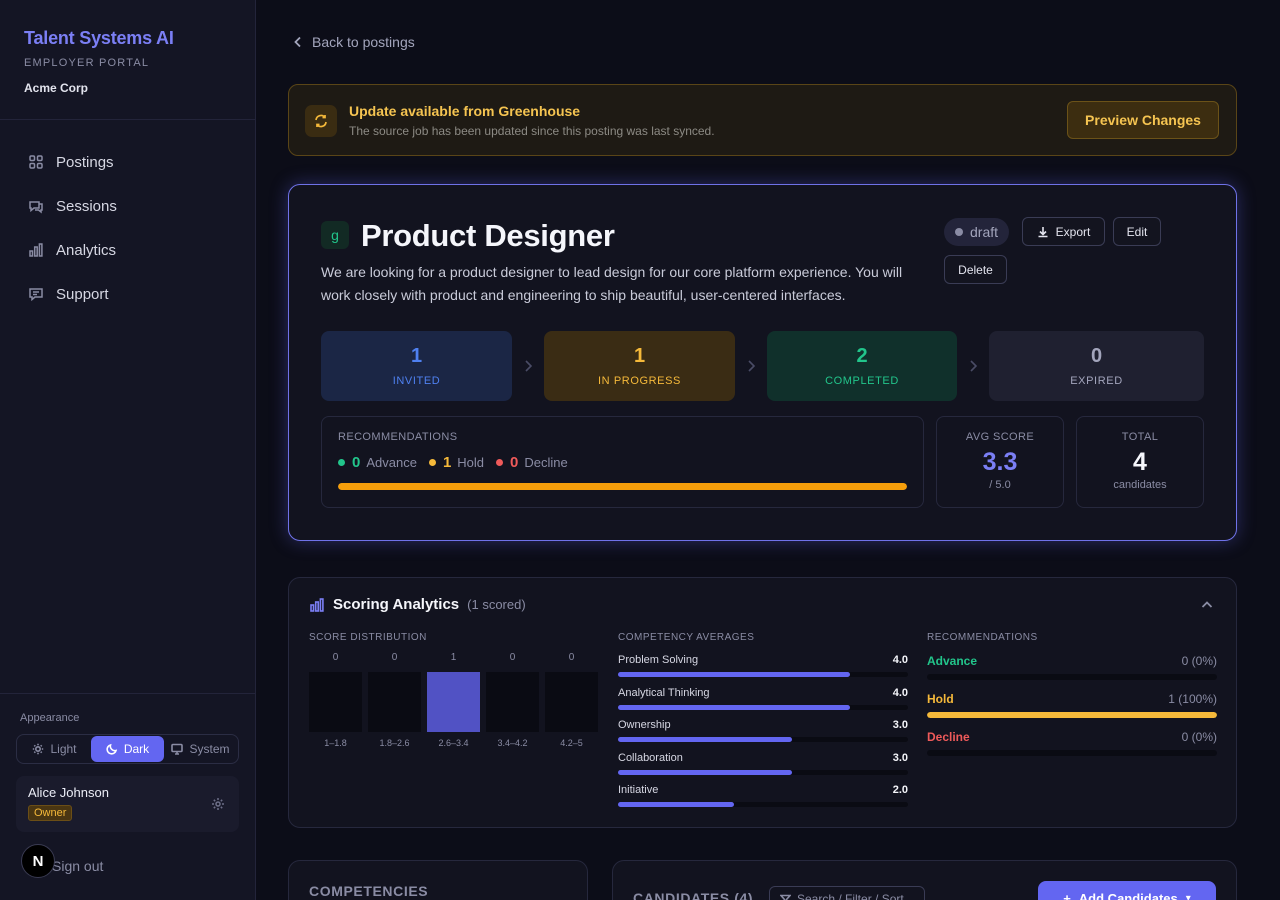  Describe the element at coordinates (975, 269) in the screenshot. I see `delete-button: Delete` at that location.